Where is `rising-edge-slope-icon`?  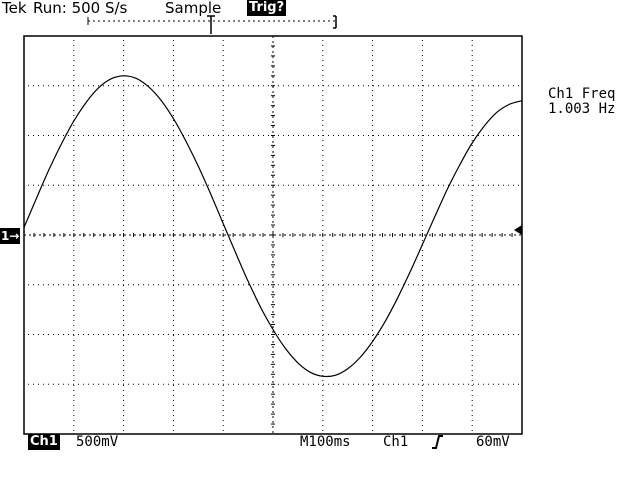
rising-edge-slope-icon is located at coordinates (437, 442).